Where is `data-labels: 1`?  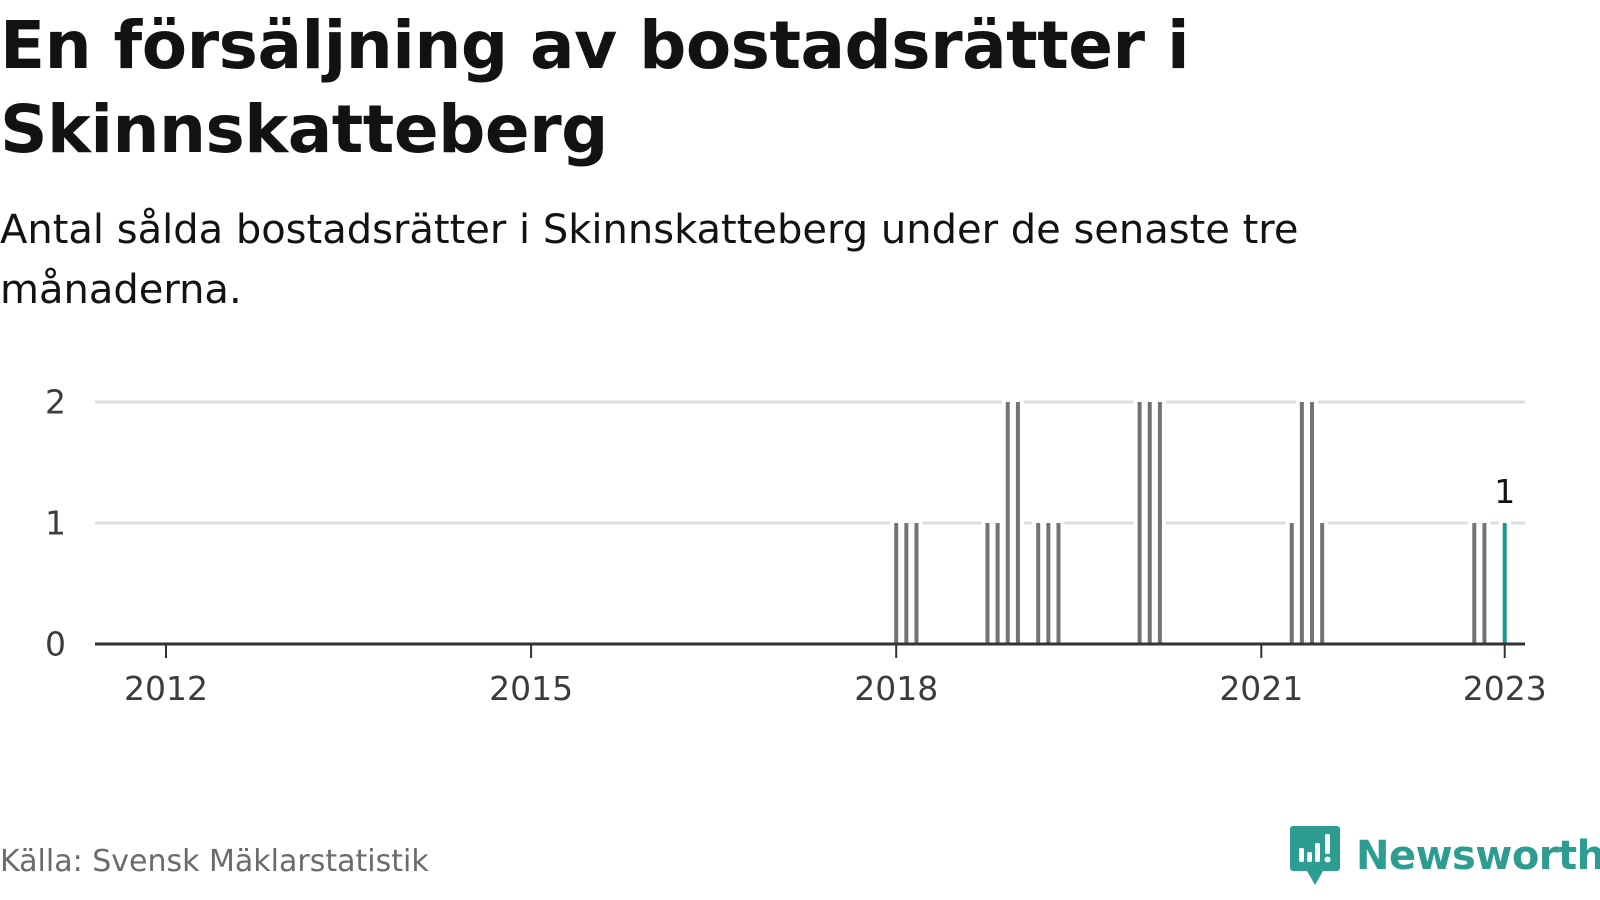
data-labels: 1 is located at coordinates (1504, 491).